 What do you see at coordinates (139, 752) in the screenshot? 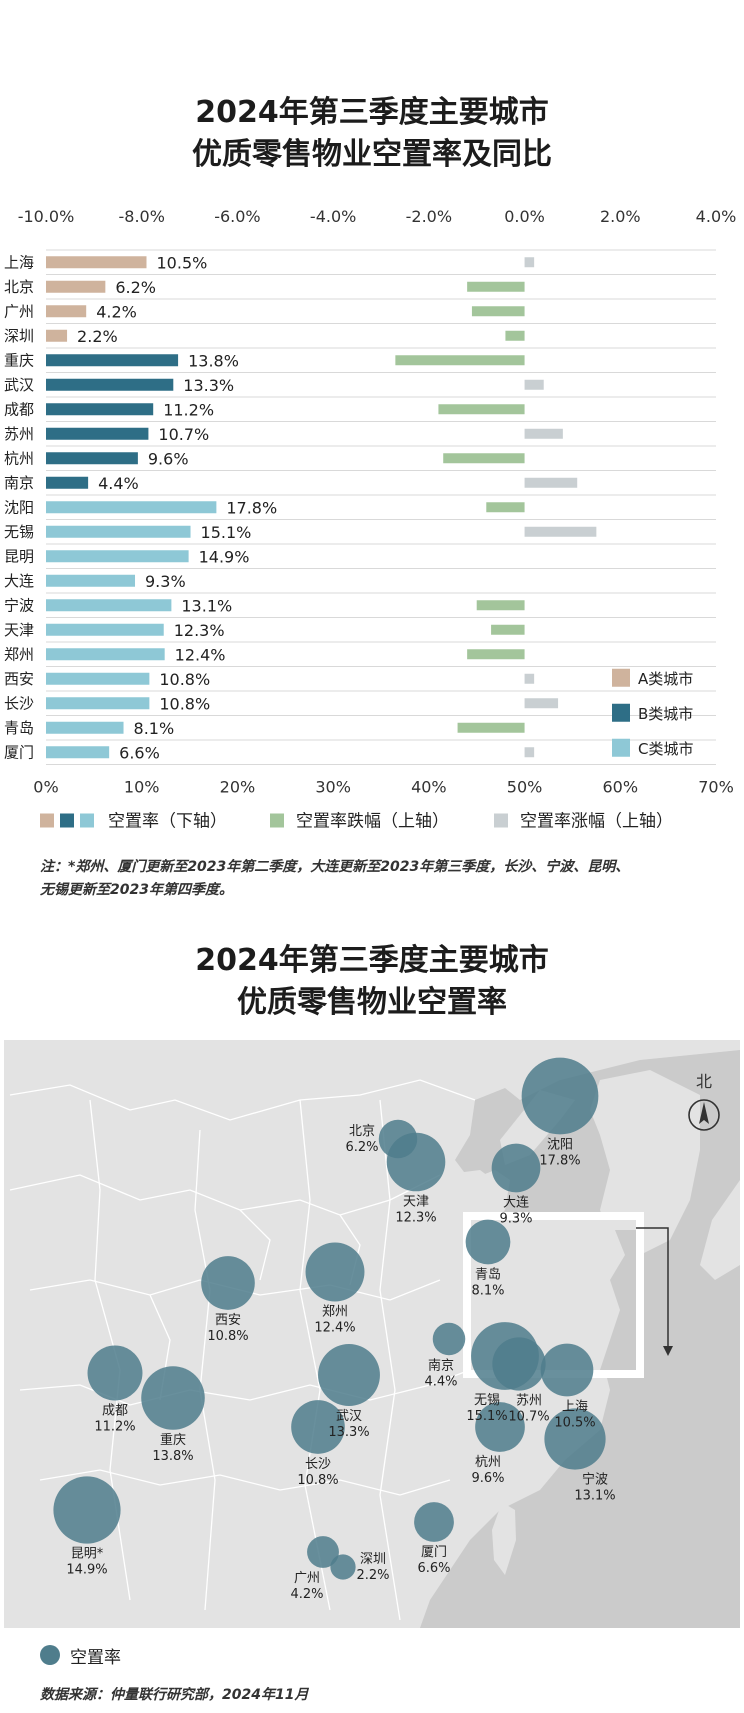
I see `vacancy-data-label: 6.6%` at bounding box center [139, 752].